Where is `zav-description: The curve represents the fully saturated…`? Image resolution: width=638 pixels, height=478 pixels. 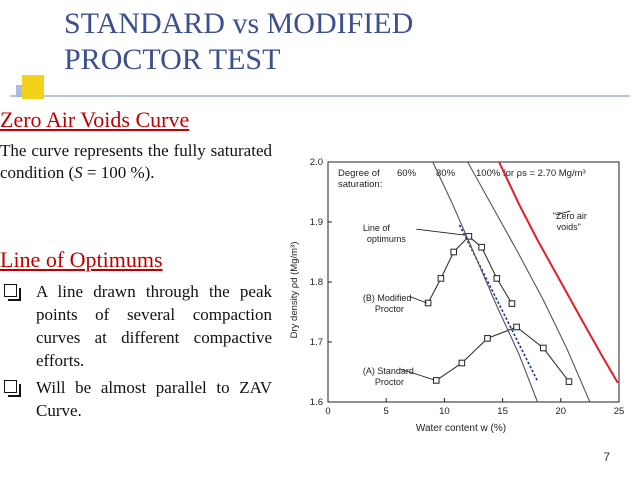 zav-description: The curve represents the fully saturated… is located at coordinates (136, 162).